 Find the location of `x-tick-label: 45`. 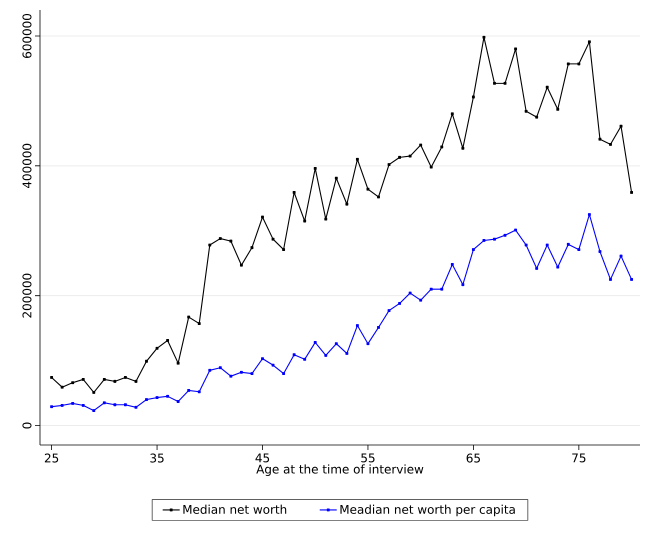

x-tick-label: 45 is located at coordinates (262, 458).